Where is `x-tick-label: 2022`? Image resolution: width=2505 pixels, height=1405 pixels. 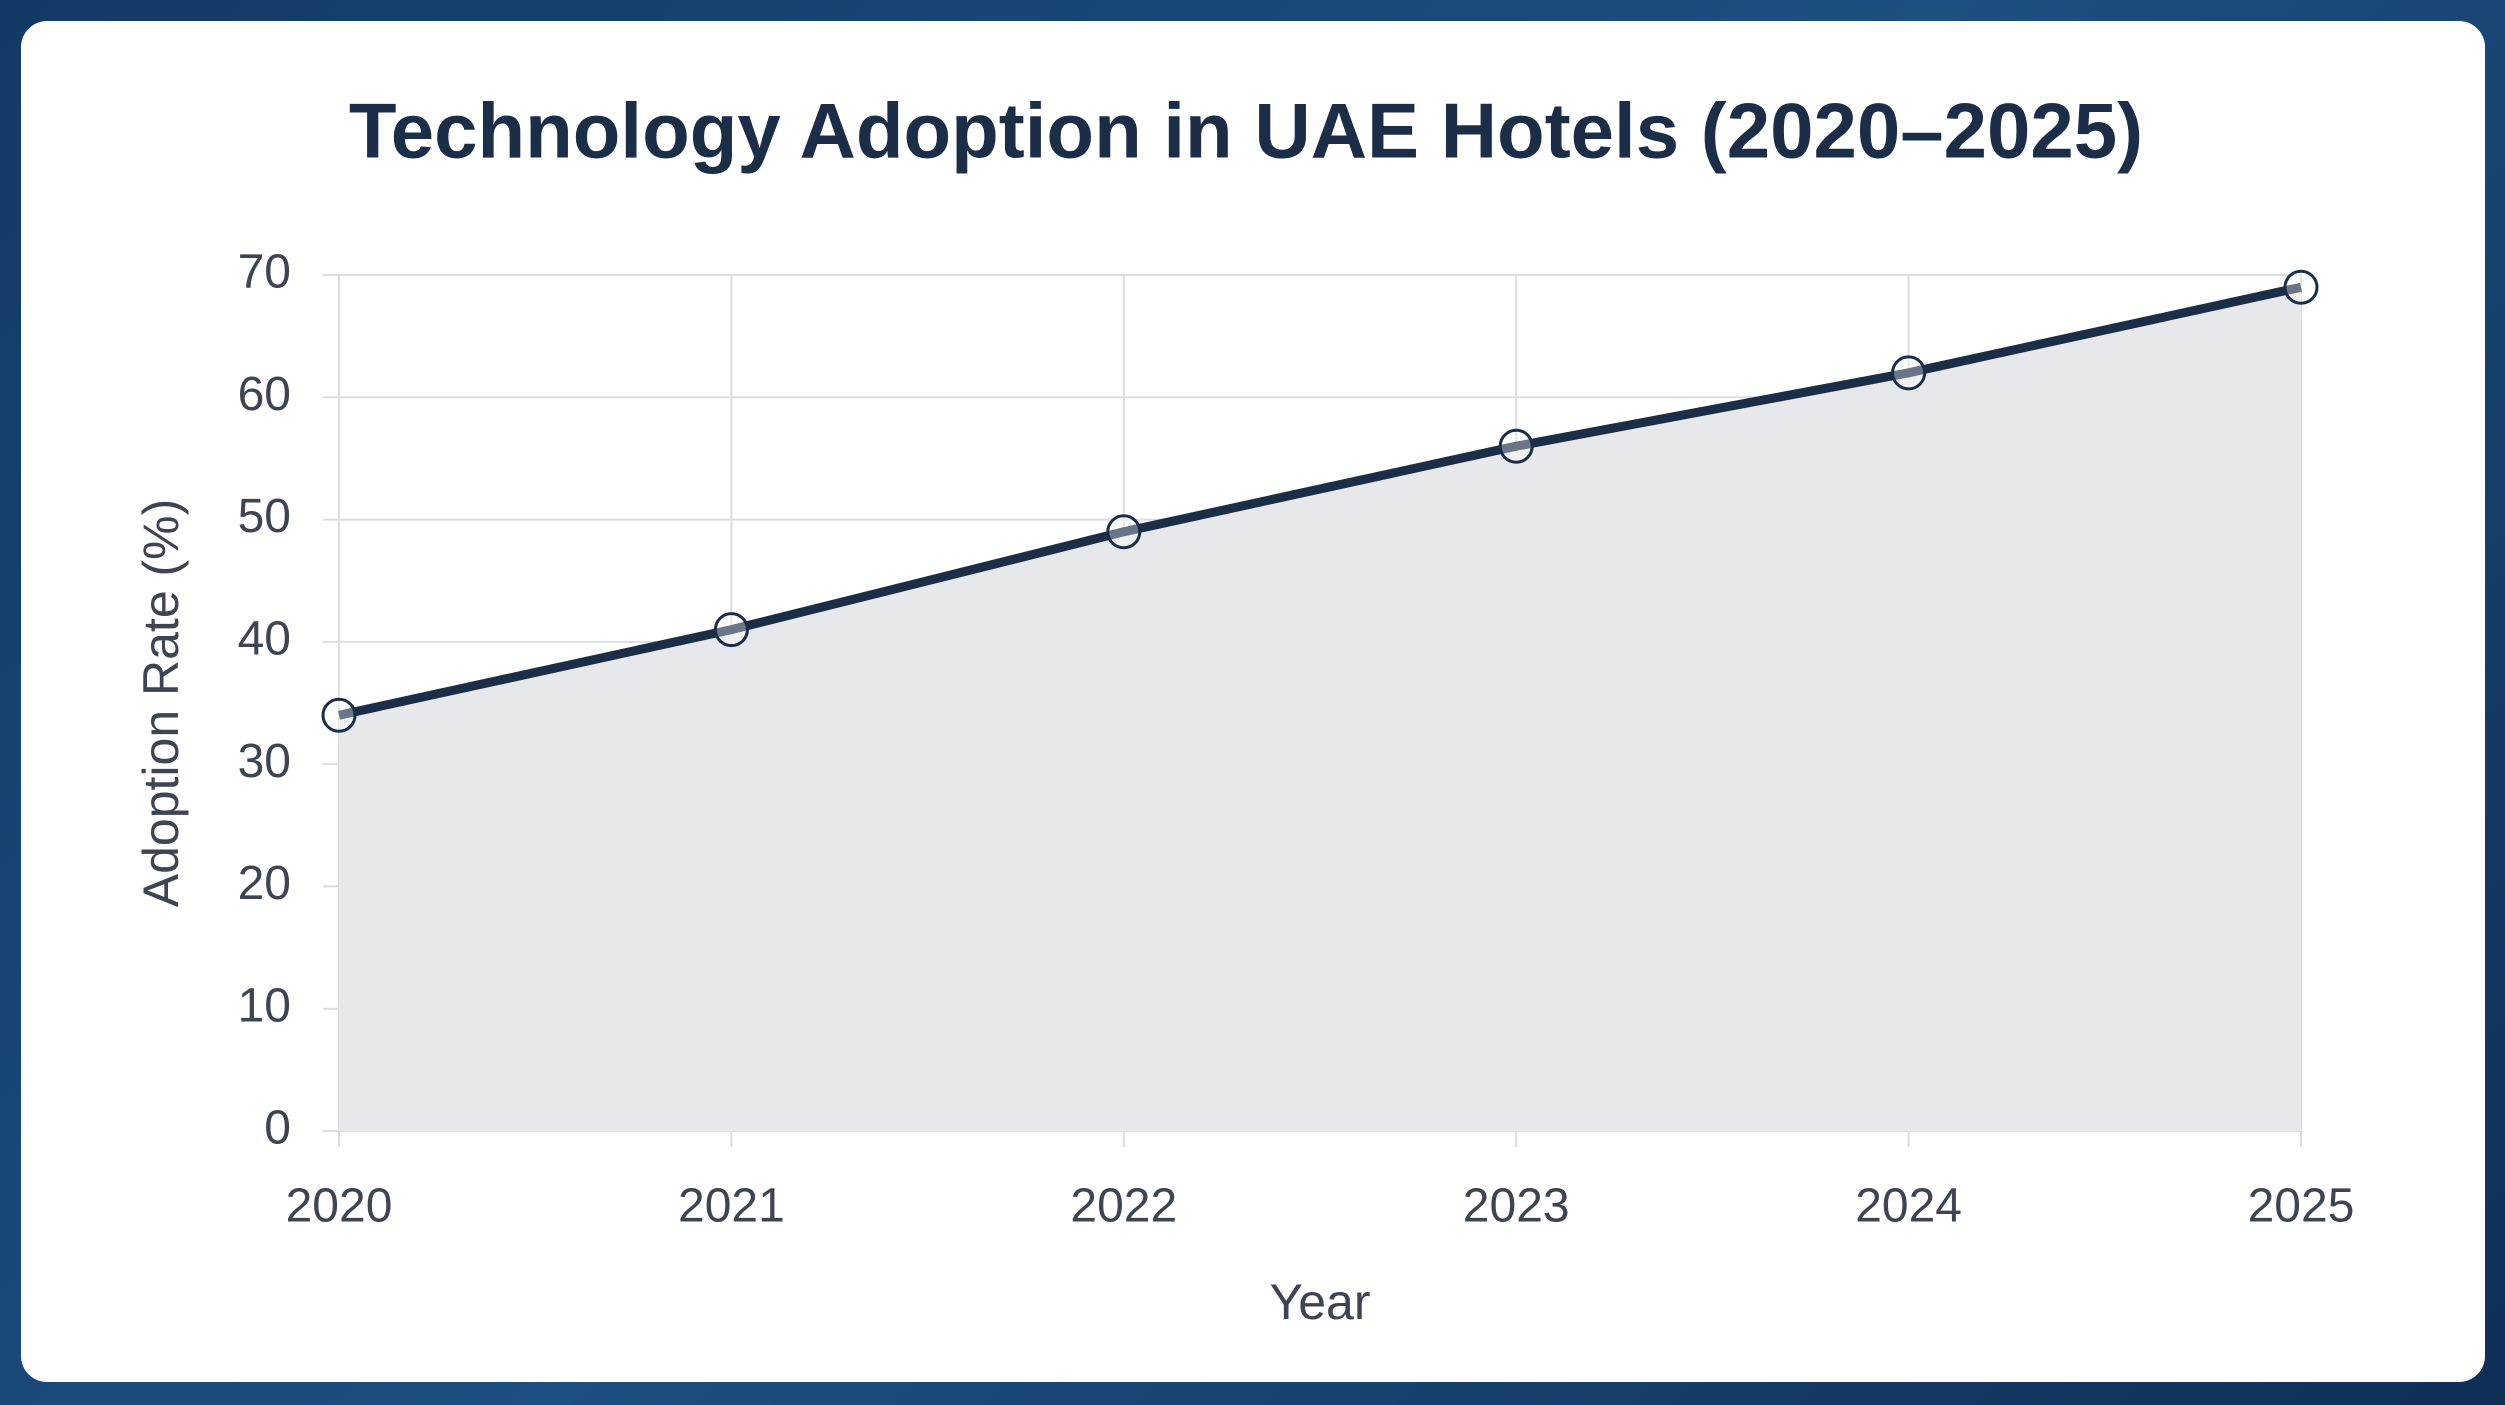
x-tick-label: 2022 is located at coordinates (1123, 1206).